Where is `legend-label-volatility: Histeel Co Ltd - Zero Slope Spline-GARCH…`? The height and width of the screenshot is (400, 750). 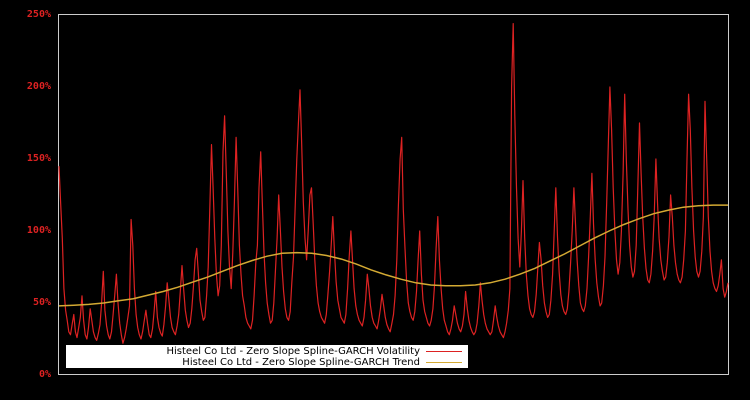 legend-label-volatility: Histeel Co Ltd - Zero Slope Spline-GARCH… is located at coordinates (293, 351).